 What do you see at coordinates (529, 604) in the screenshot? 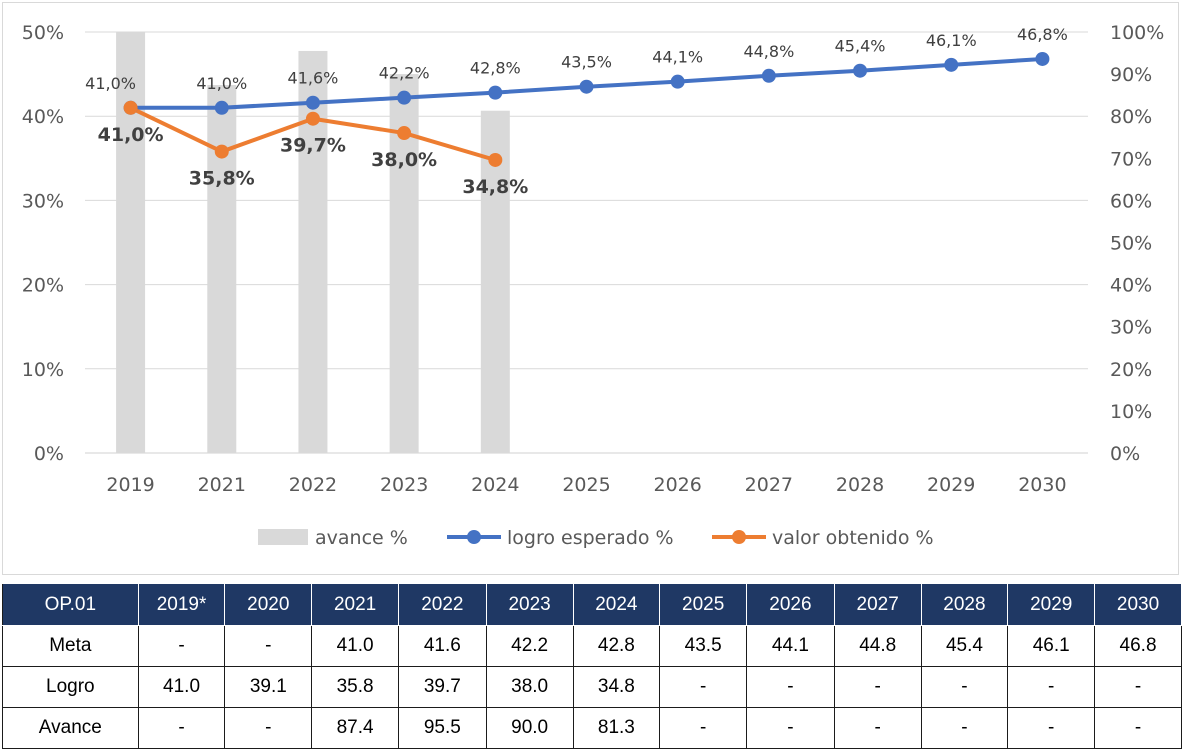
I see `table-year-header: 2023` at bounding box center [529, 604].